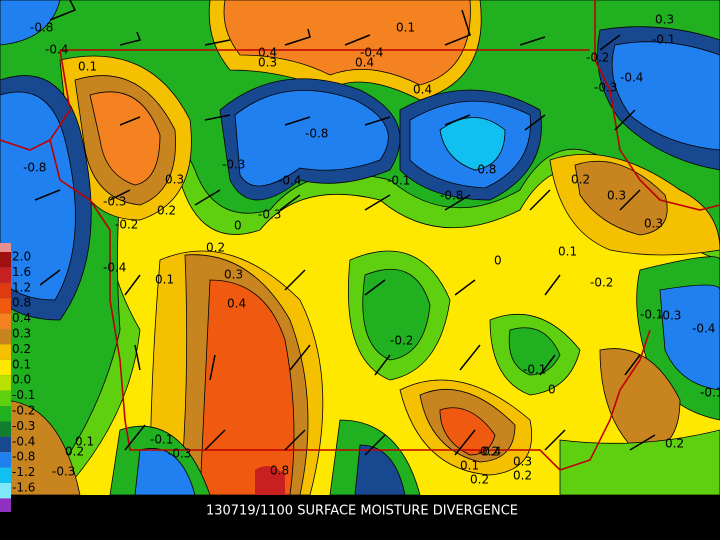  What do you see at coordinates (21, 364) in the screenshot?
I see `legend-label: 0.1` at bounding box center [21, 364].